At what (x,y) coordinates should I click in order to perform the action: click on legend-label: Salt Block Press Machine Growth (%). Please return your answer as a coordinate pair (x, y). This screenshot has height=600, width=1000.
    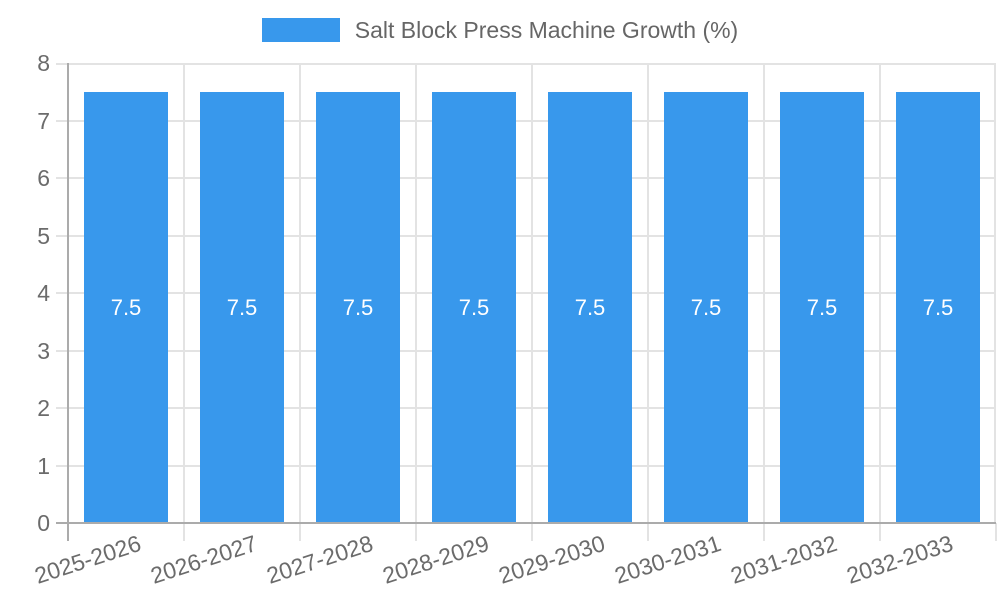
    Looking at the image, I should click on (546, 30).